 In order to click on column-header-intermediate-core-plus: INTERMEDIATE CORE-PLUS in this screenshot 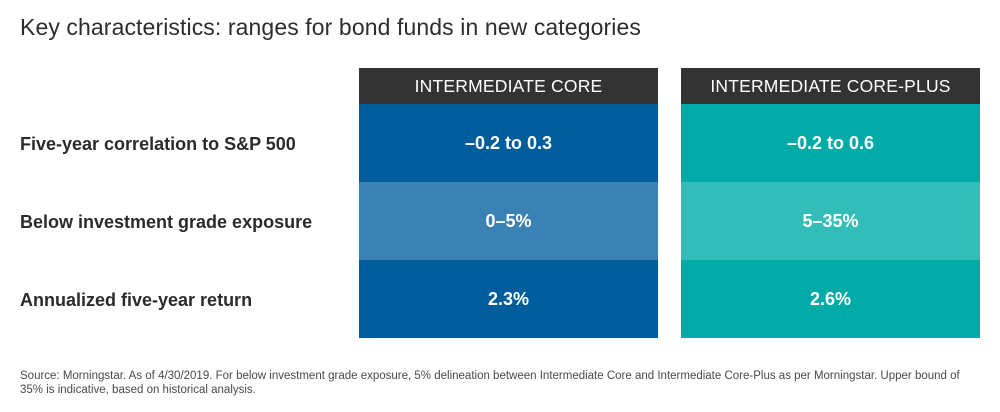, I will do `click(830, 86)`.